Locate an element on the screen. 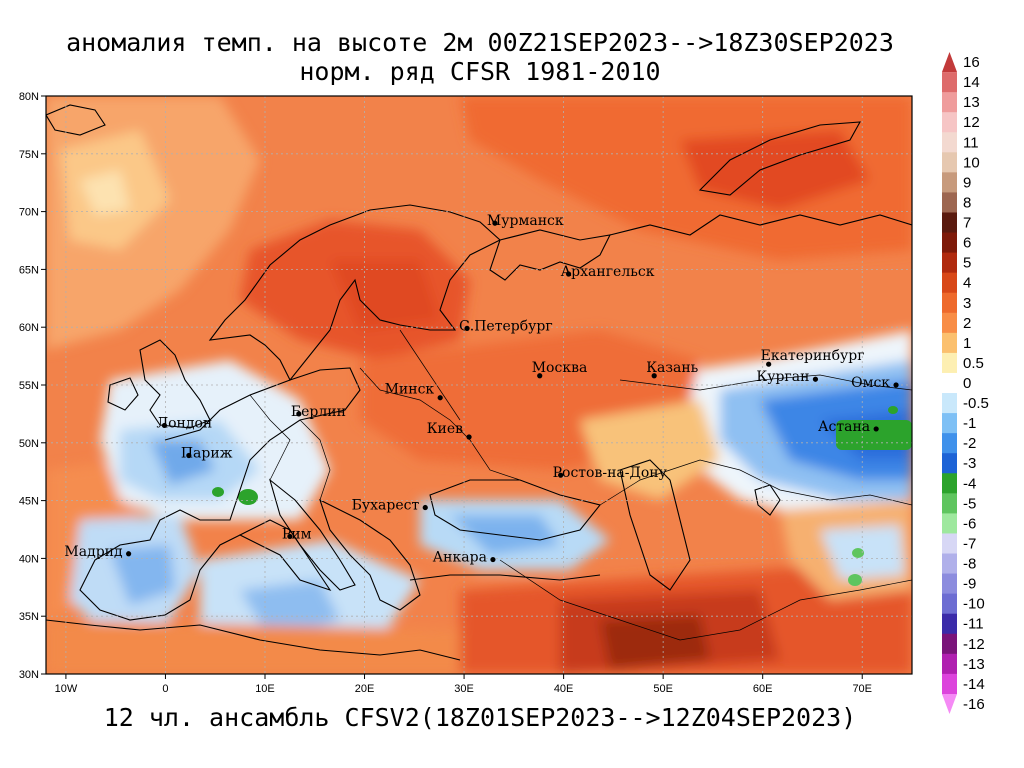 This screenshot has height=768, width=1024. lat-tick-label: 60N is located at coordinates (29, 328).